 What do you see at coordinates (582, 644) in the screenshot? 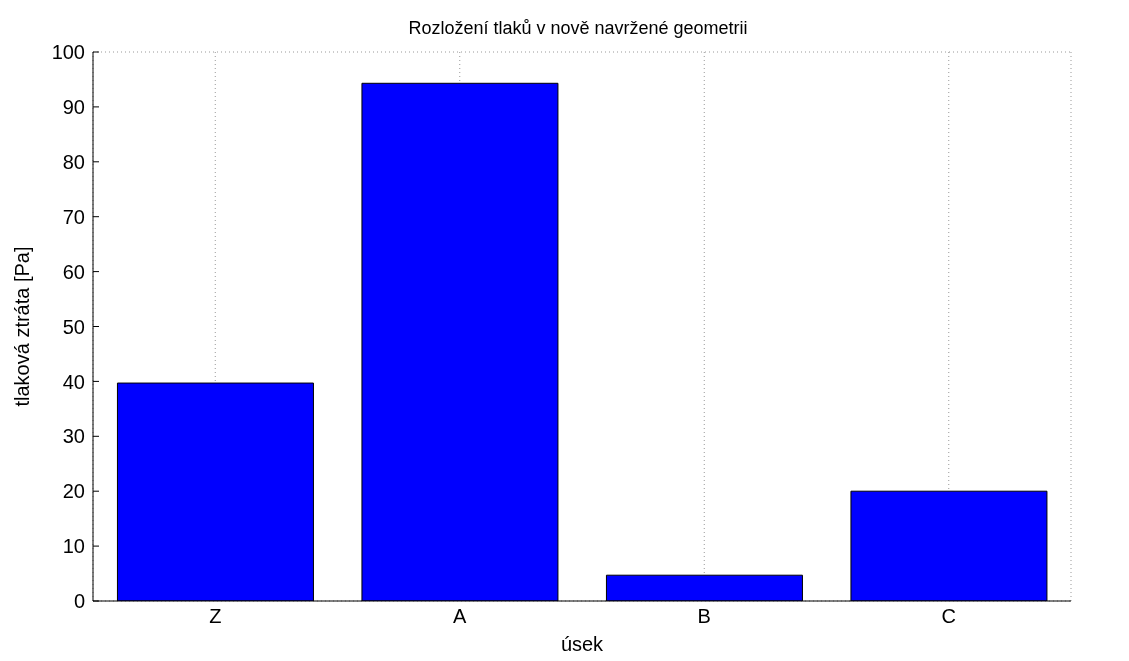
I see `x-axis-title: úsek` at bounding box center [582, 644].